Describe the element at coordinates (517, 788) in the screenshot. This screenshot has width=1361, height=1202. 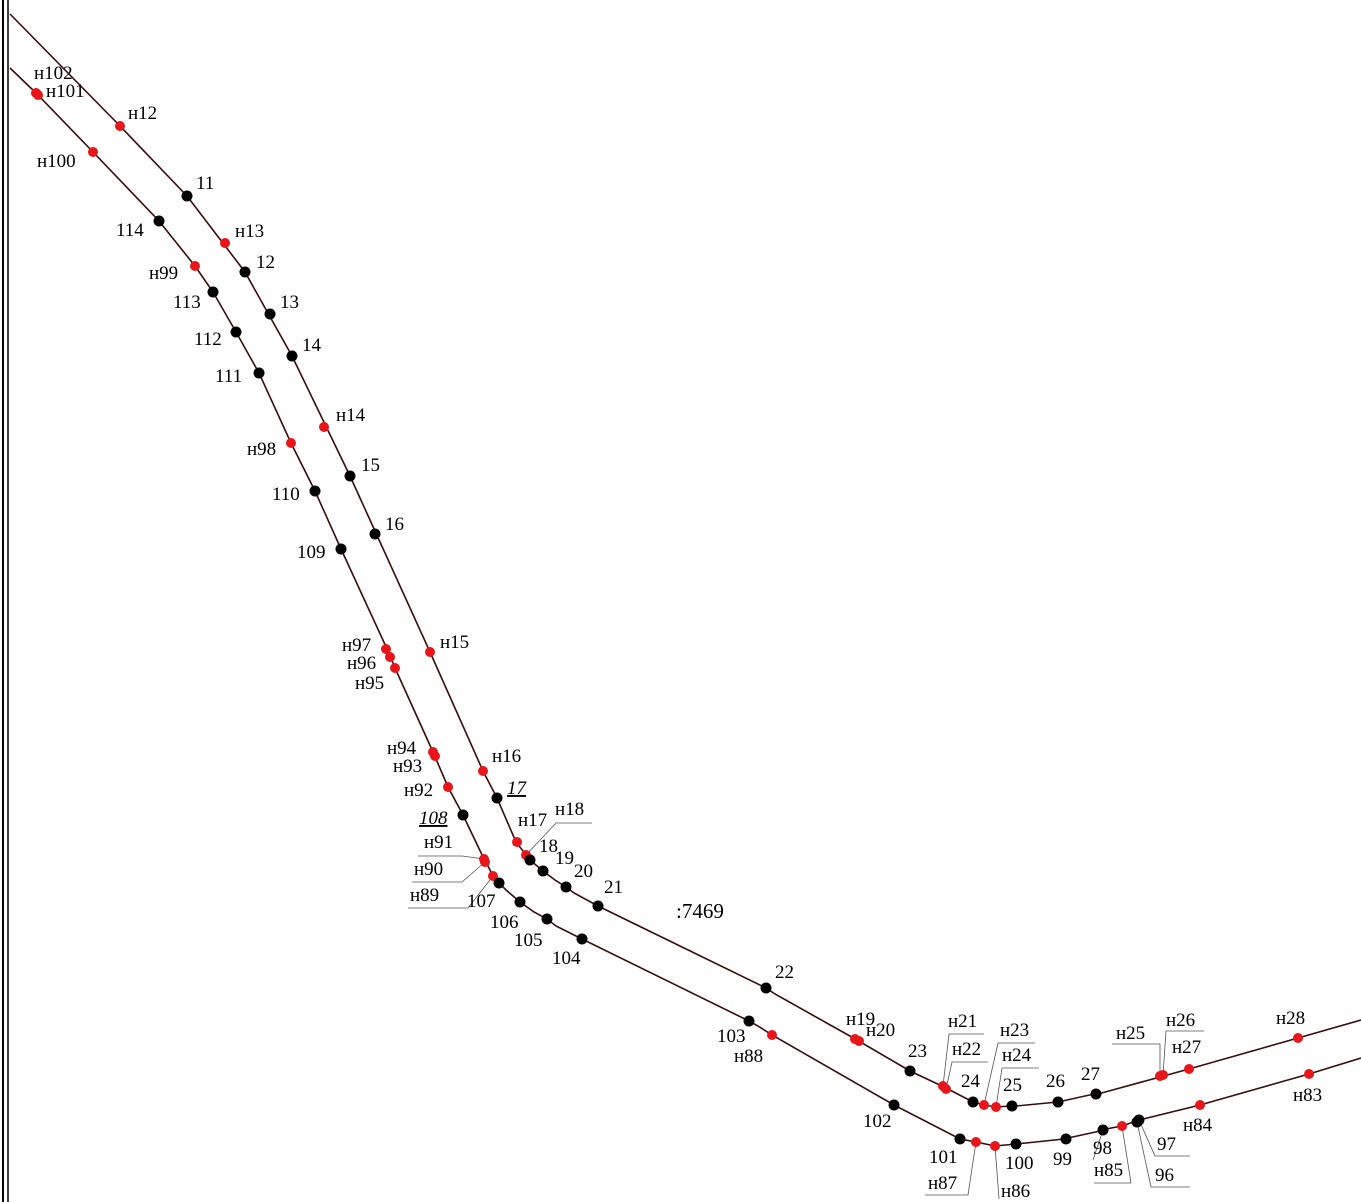
I see `point-label: 17` at that location.